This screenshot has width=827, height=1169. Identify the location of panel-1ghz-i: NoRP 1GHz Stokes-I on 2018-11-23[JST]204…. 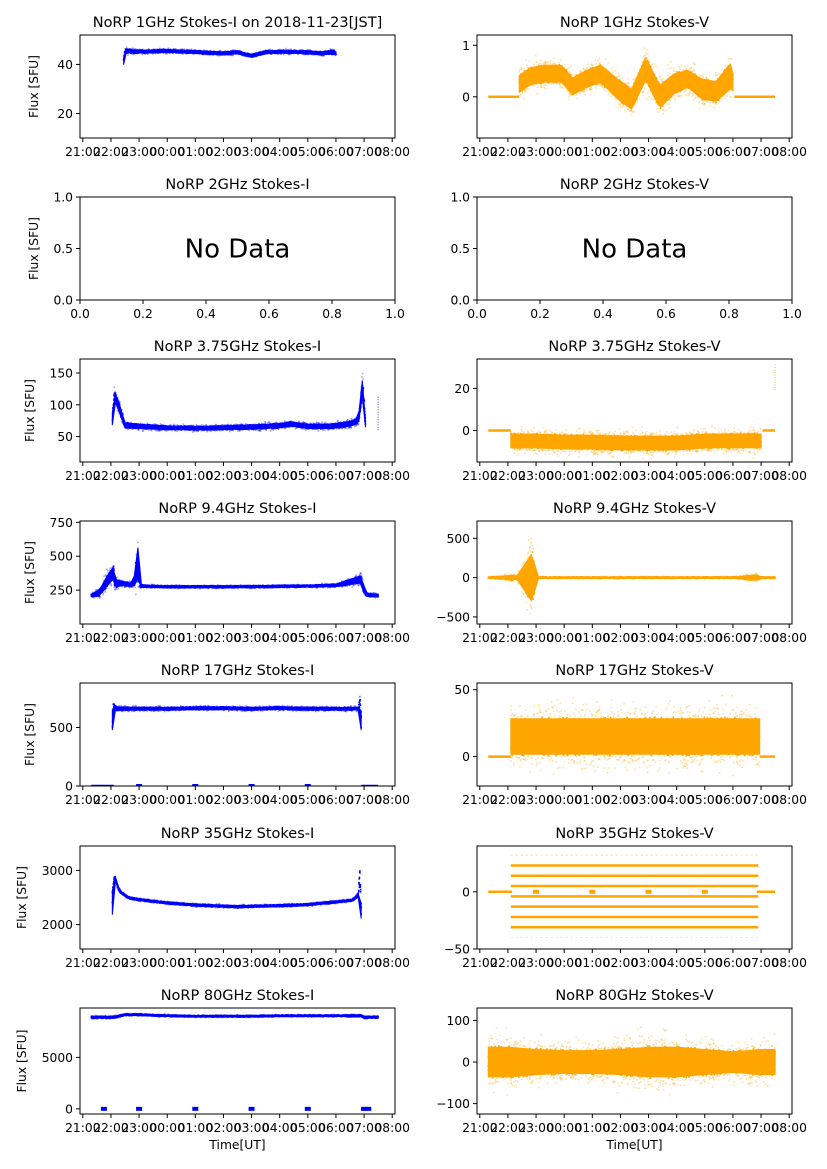
(218, 87).